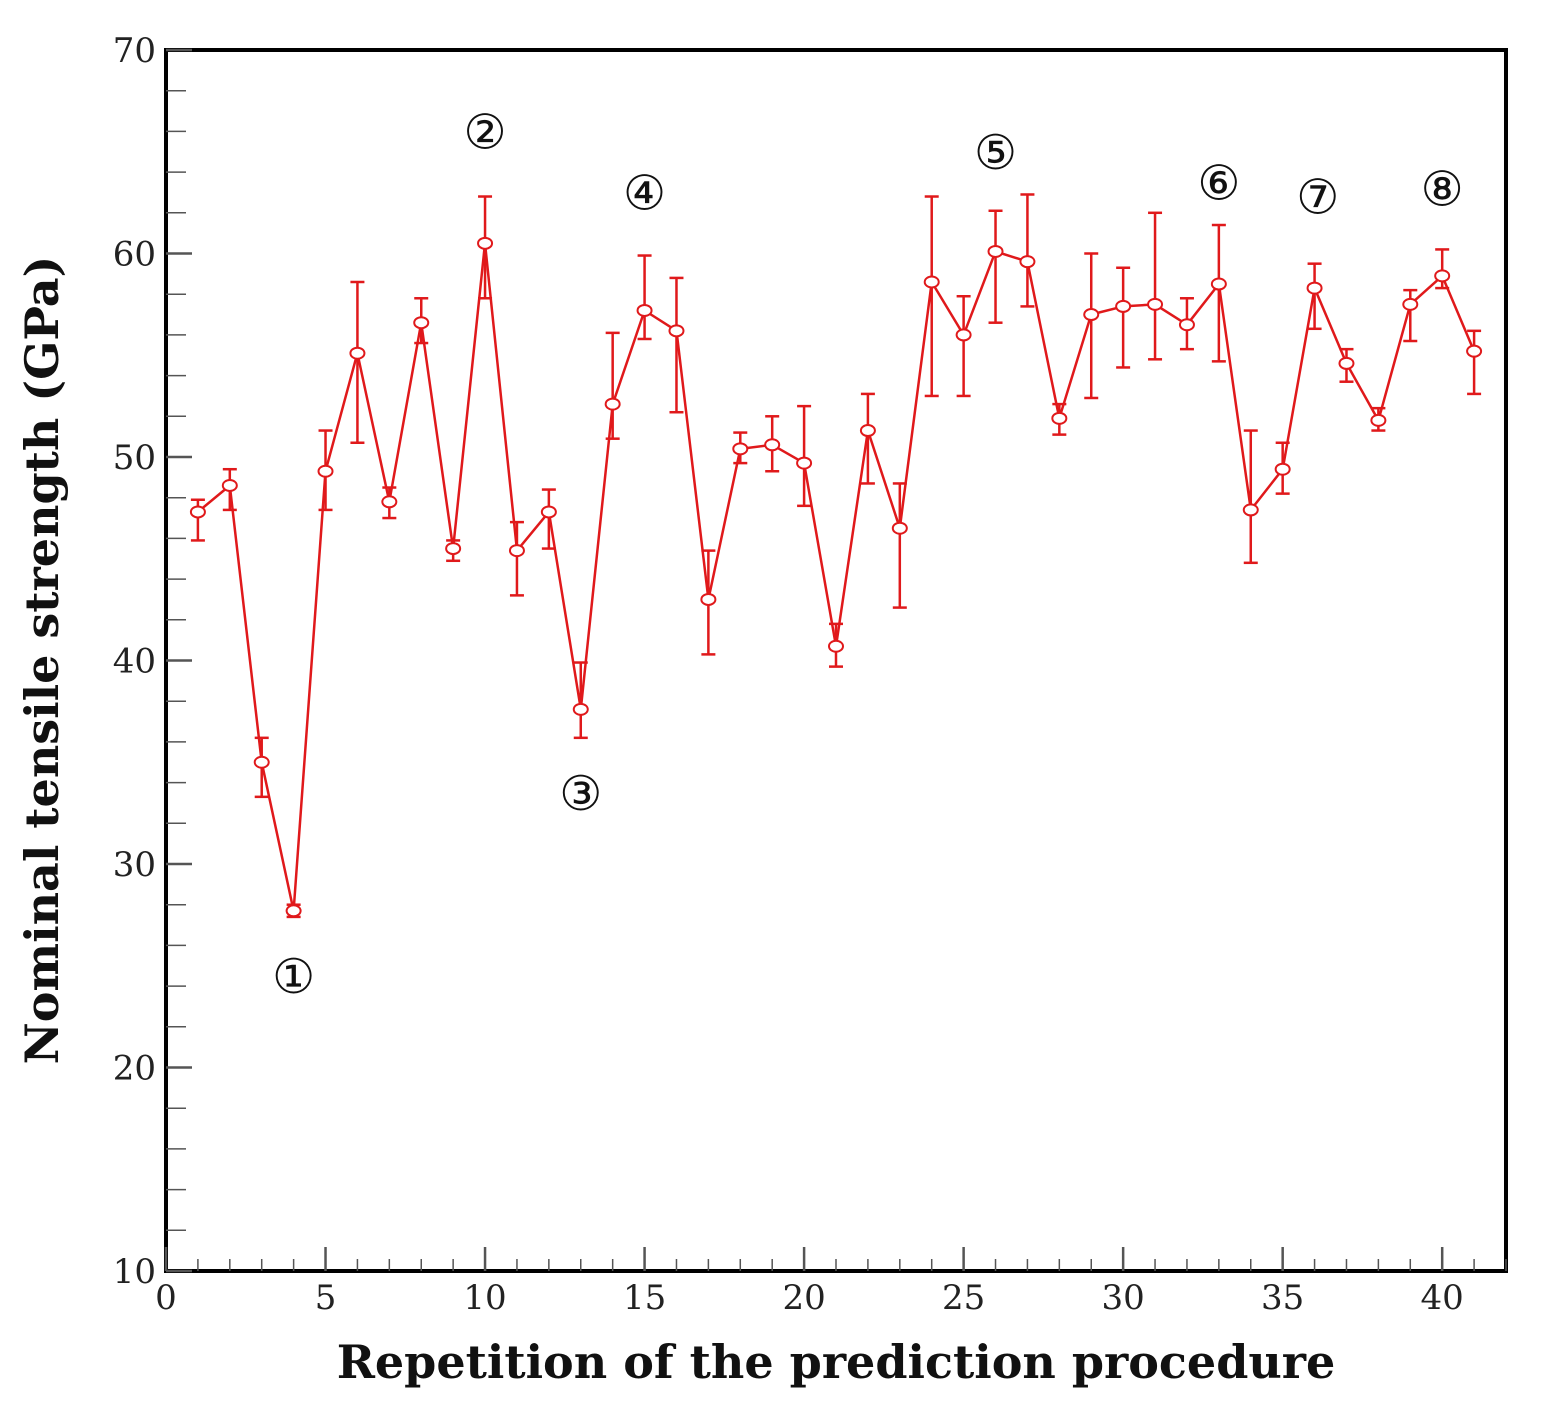  I want to click on x-tick-label: 15, so click(644, 1298).